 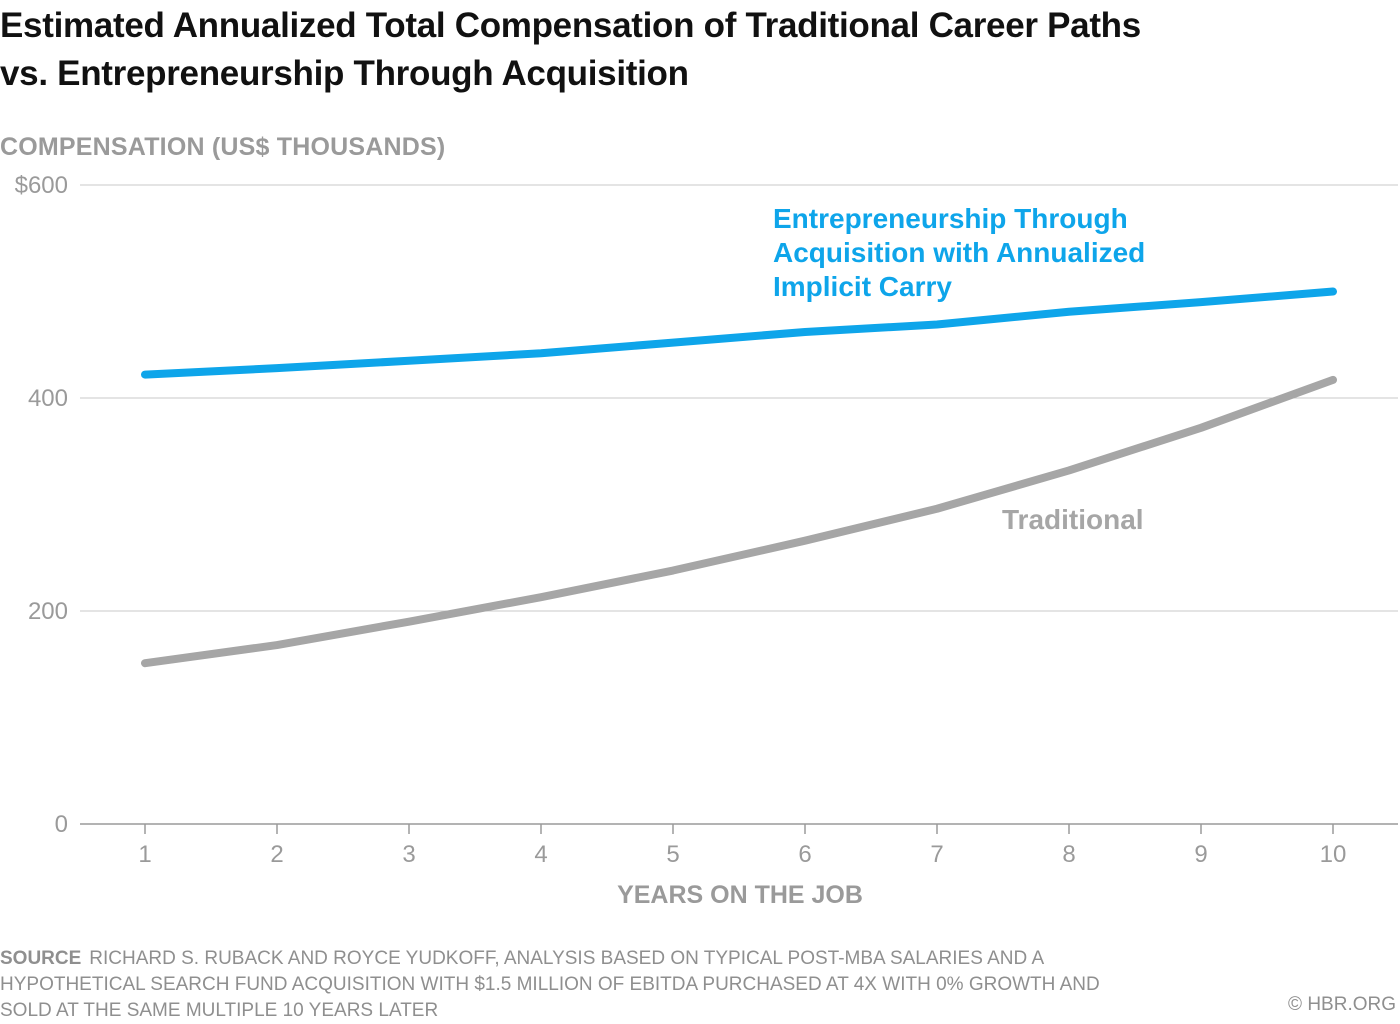 I want to click on series-label-line: Entrepreneurship Through, so click(x=950, y=218).